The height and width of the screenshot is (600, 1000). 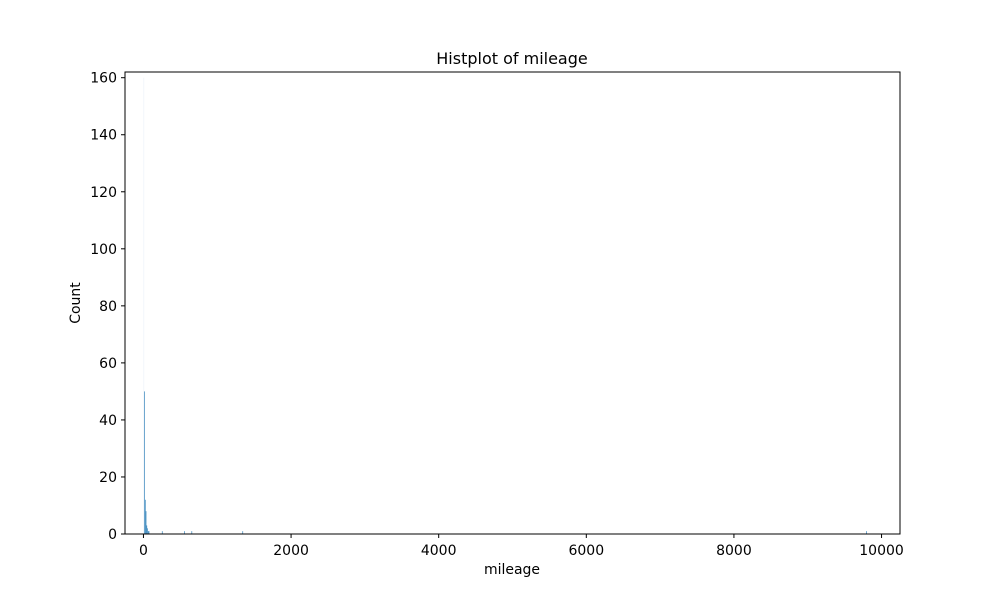 What do you see at coordinates (439, 551) in the screenshot?
I see `x-tick-label: 4000` at bounding box center [439, 551].